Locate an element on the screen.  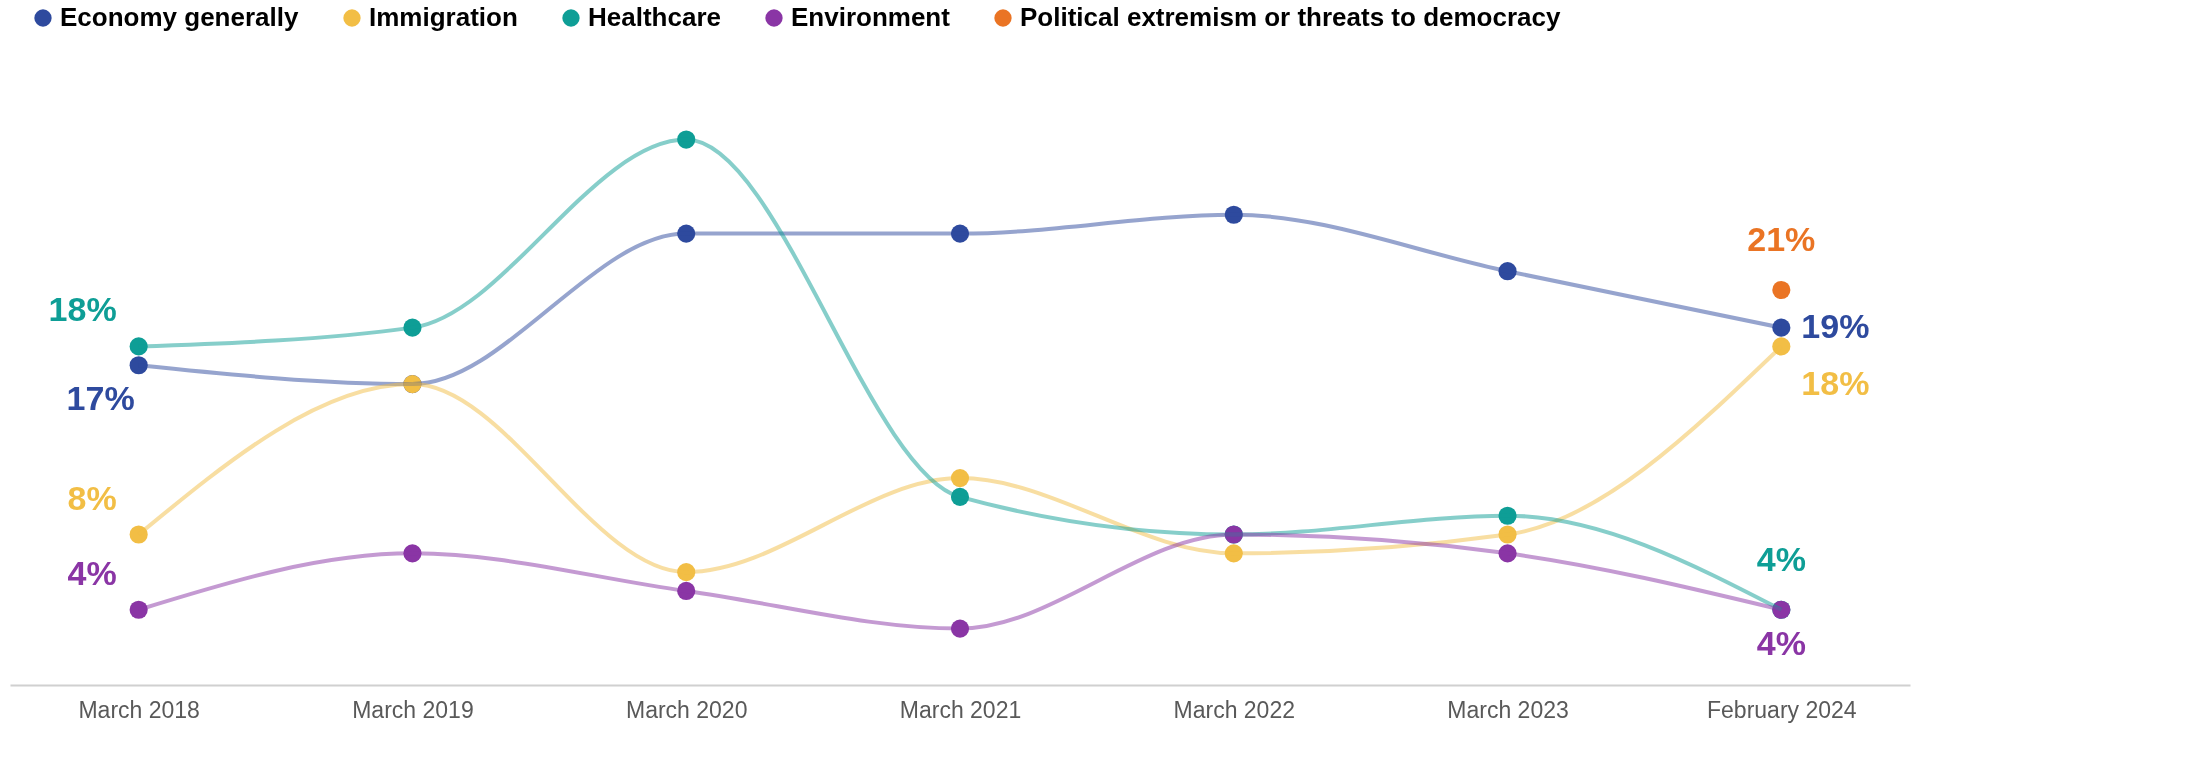
legend-label: Political extremism or threats to democracy is located at coordinates (1290, 17).